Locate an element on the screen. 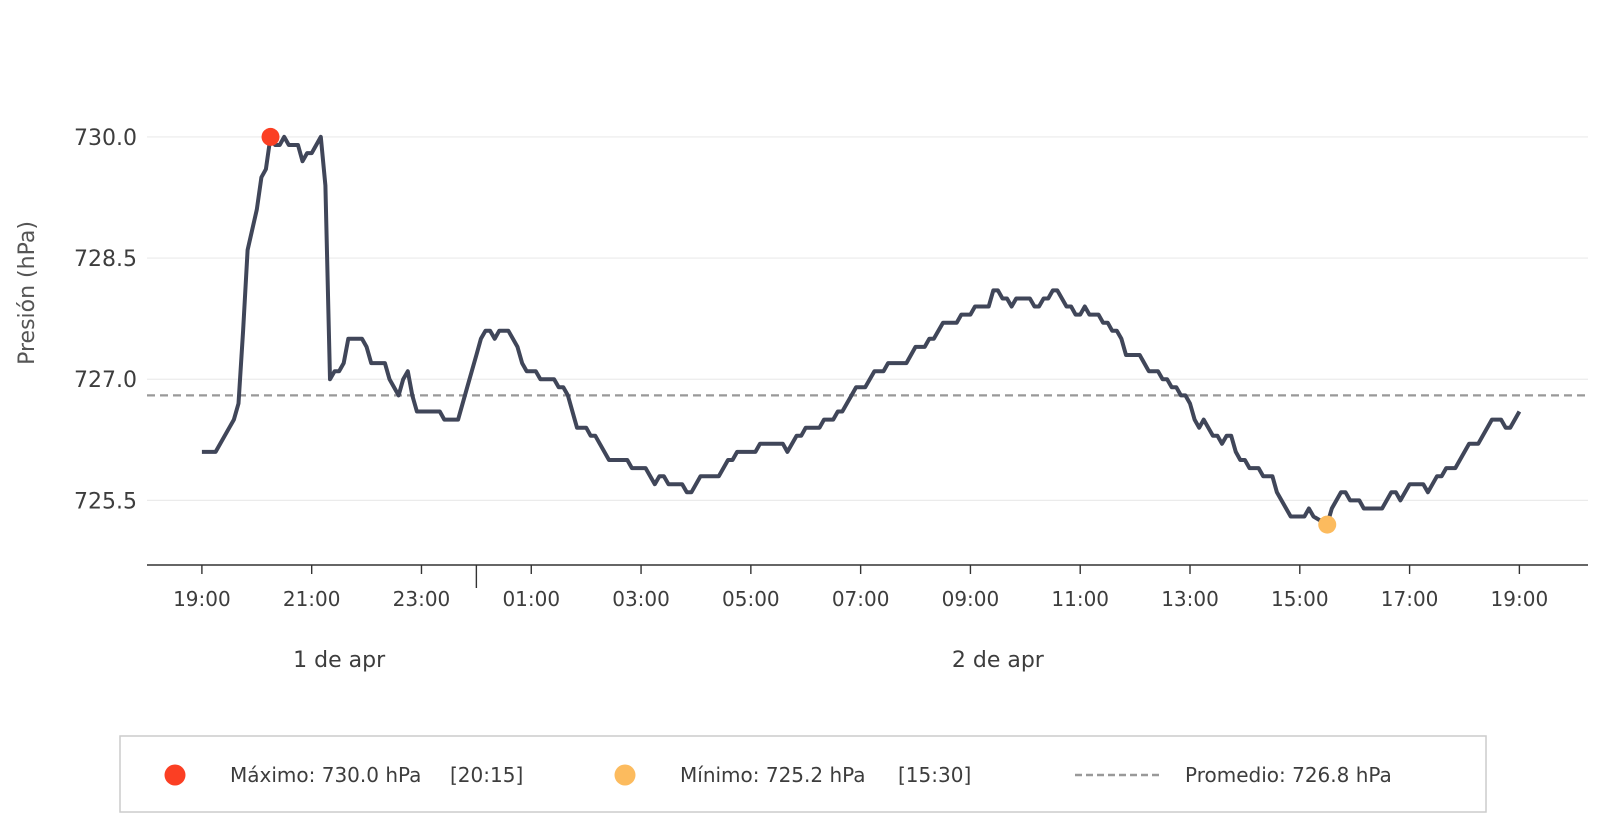 The height and width of the screenshot is (828, 1601). legend-box is located at coordinates (803, 774).